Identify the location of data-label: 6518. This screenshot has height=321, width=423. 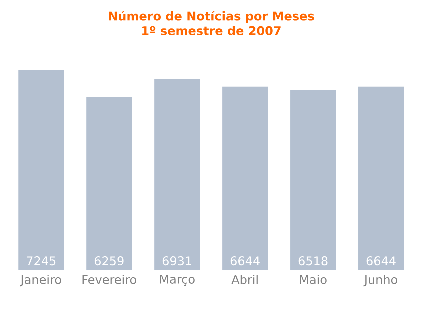
(313, 261).